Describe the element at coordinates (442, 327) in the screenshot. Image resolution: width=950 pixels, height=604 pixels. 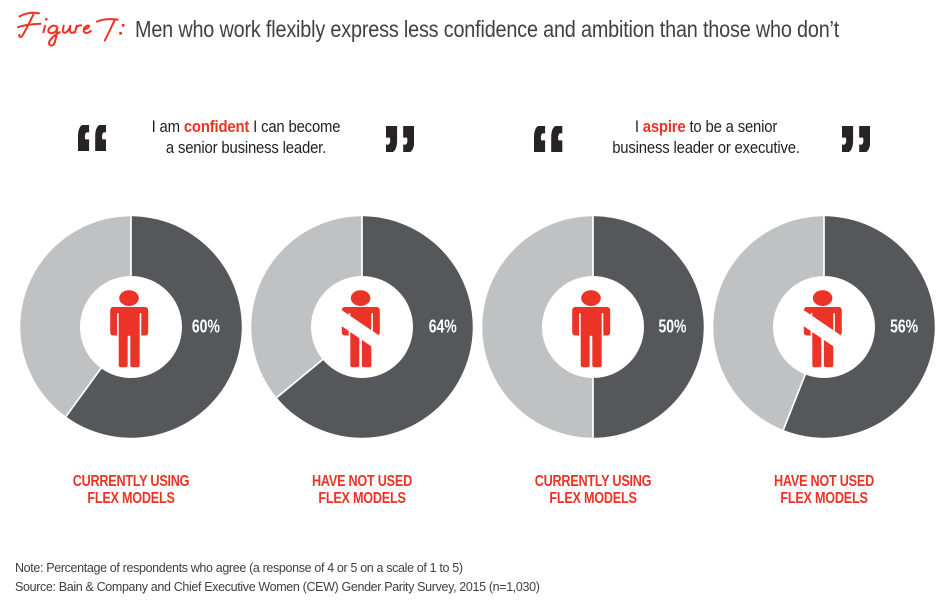
I see `svg-text: 64%` at that location.